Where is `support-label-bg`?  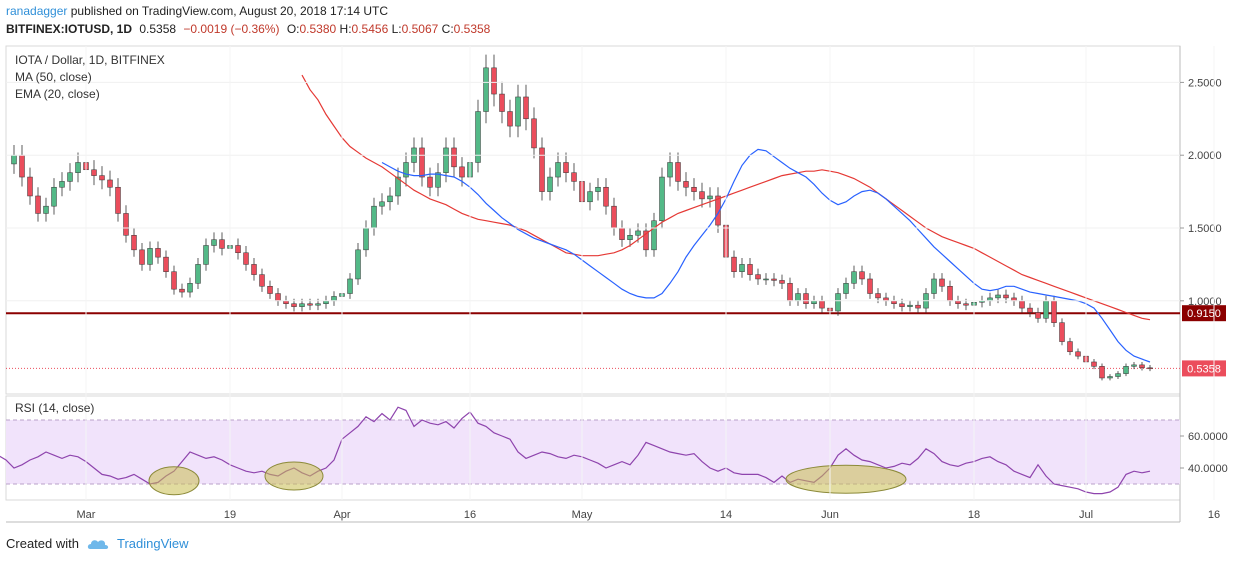
support-label-bg is located at coordinates (1204, 313).